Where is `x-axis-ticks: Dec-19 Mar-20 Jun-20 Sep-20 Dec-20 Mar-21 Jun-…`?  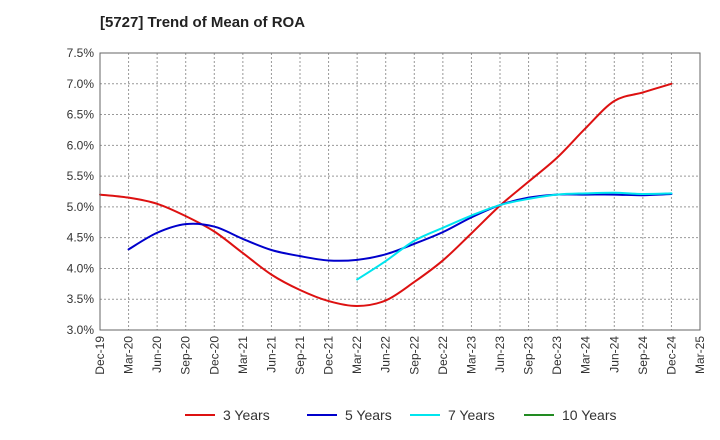
x-axis-ticks: Dec-19 Mar-20 Jun-20 Sep-20 Dec-20 Mar-21 Jun-… is located at coordinates (400, 355).